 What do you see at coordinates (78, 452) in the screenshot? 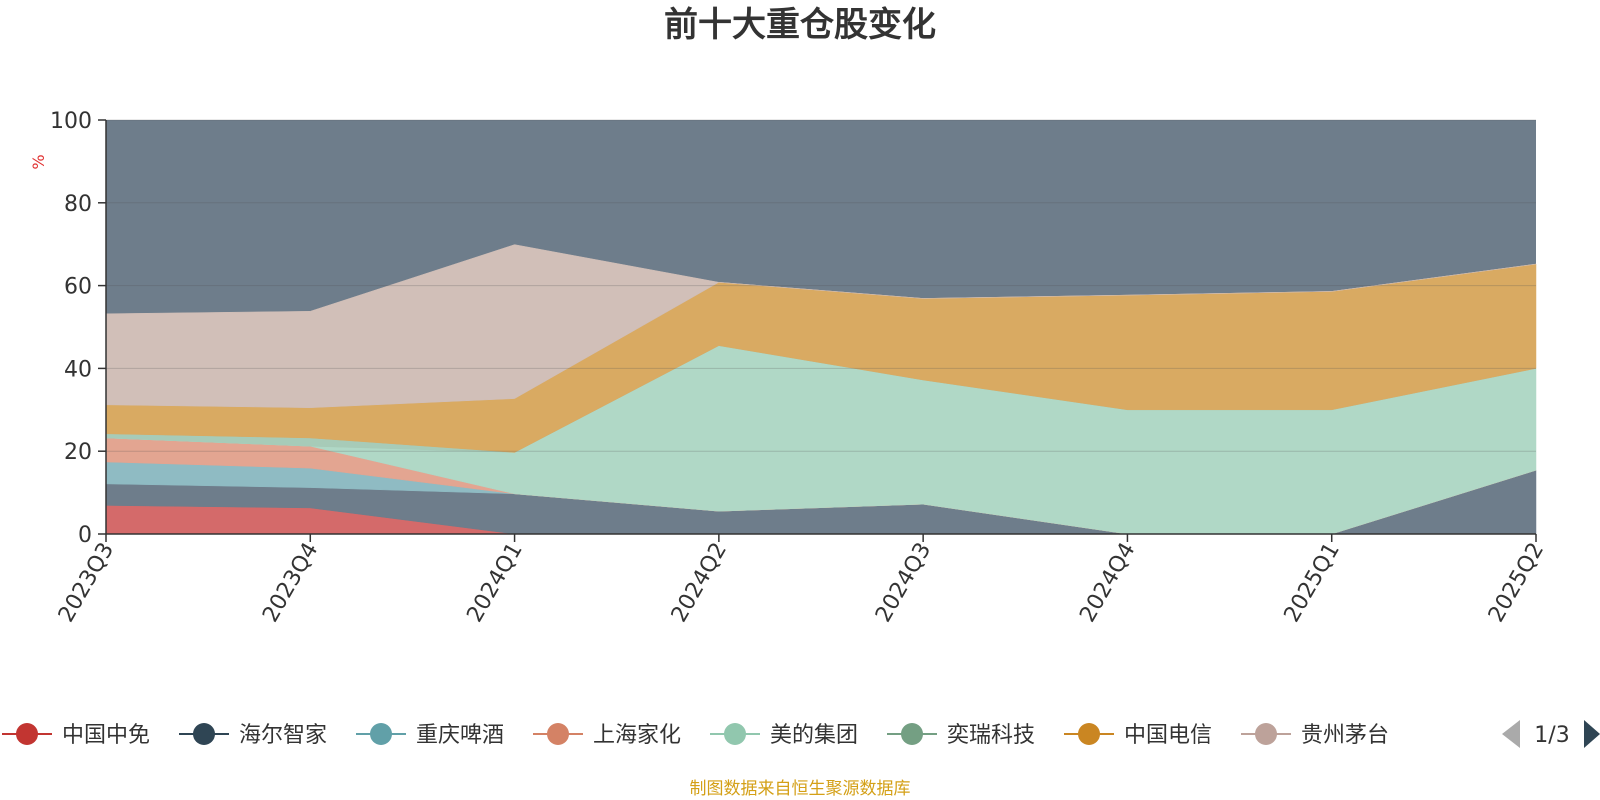
I see `y-tick-label-1: 20` at bounding box center [78, 452].